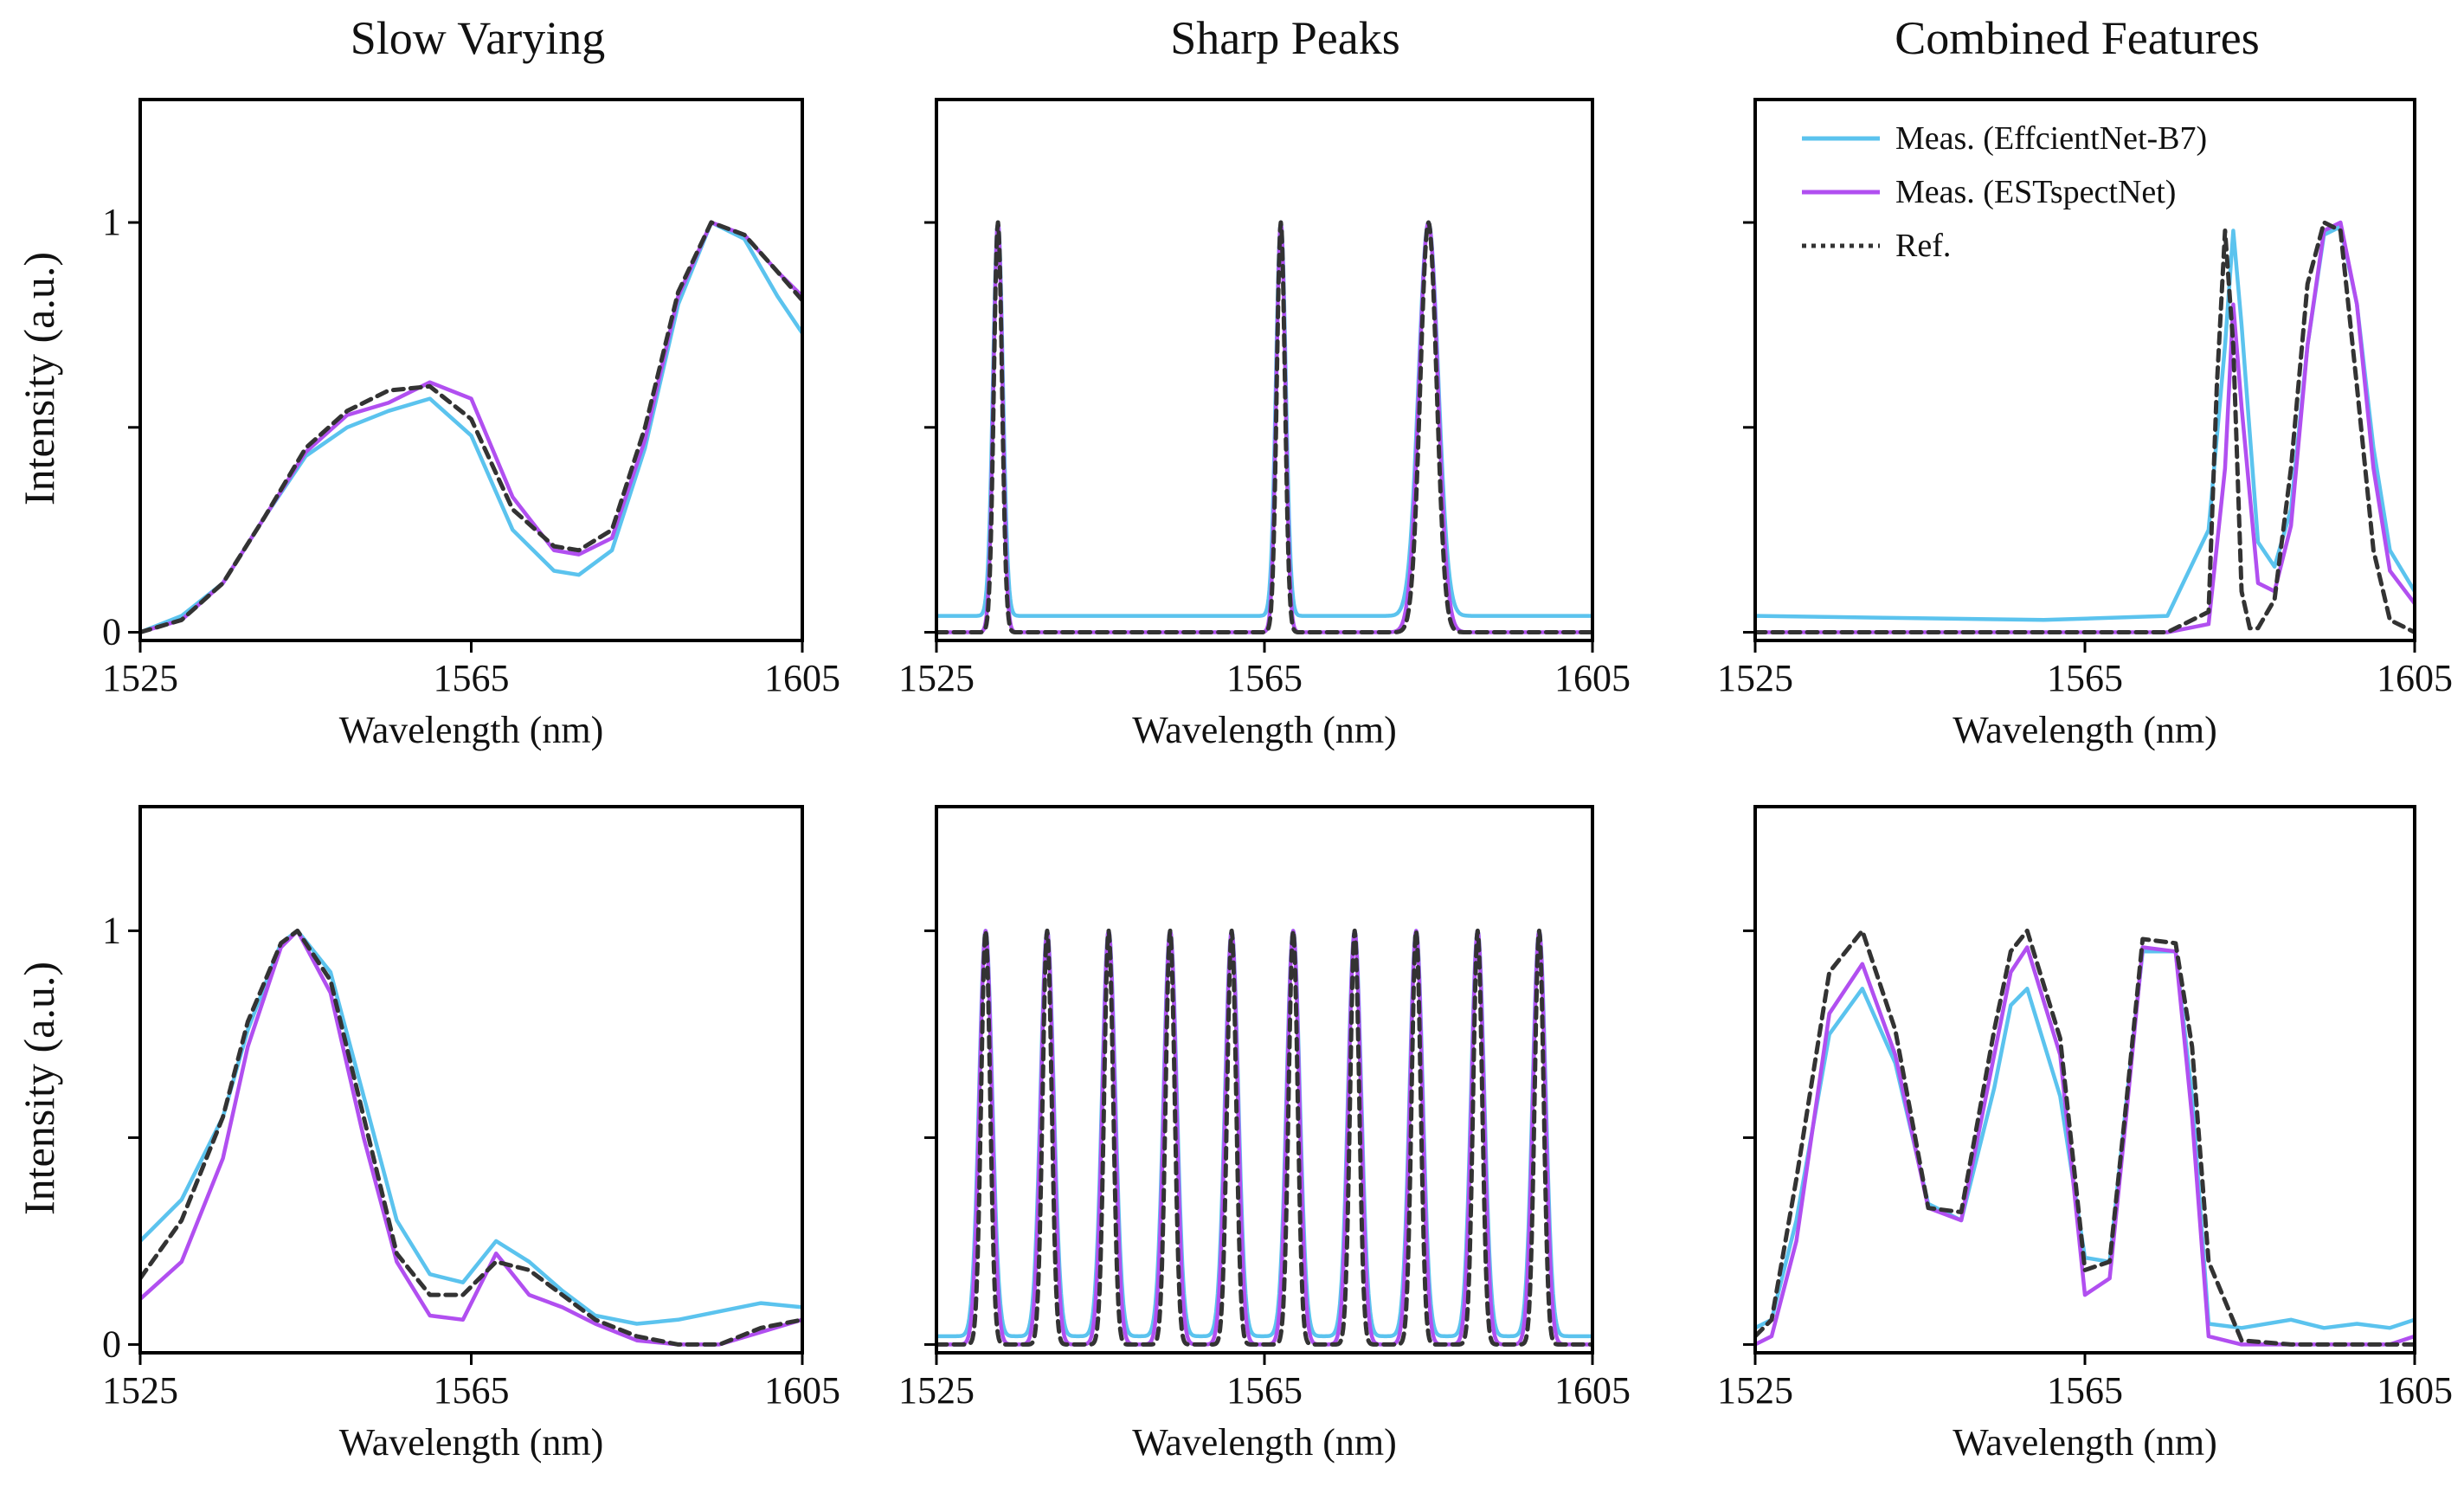 The image size is (2464, 1493). I want to click on legend-label-estspectnet: Meas. (ESTspectNet), so click(2036, 192).